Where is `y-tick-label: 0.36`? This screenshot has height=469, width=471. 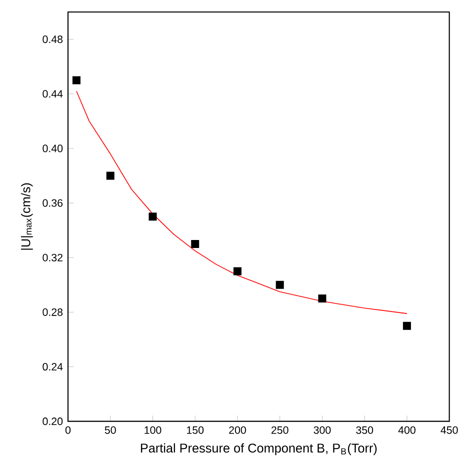
y-tick-label: 0.36 is located at coordinates (52, 203).